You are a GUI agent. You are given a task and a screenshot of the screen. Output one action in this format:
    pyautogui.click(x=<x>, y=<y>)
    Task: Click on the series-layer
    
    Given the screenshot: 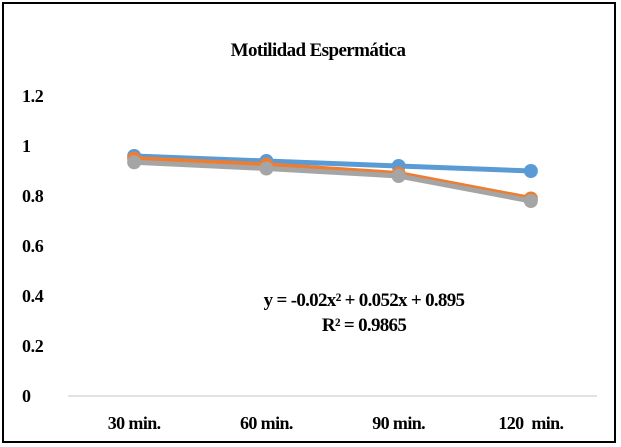 What is the action you would take?
    pyautogui.click(x=332, y=178)
    